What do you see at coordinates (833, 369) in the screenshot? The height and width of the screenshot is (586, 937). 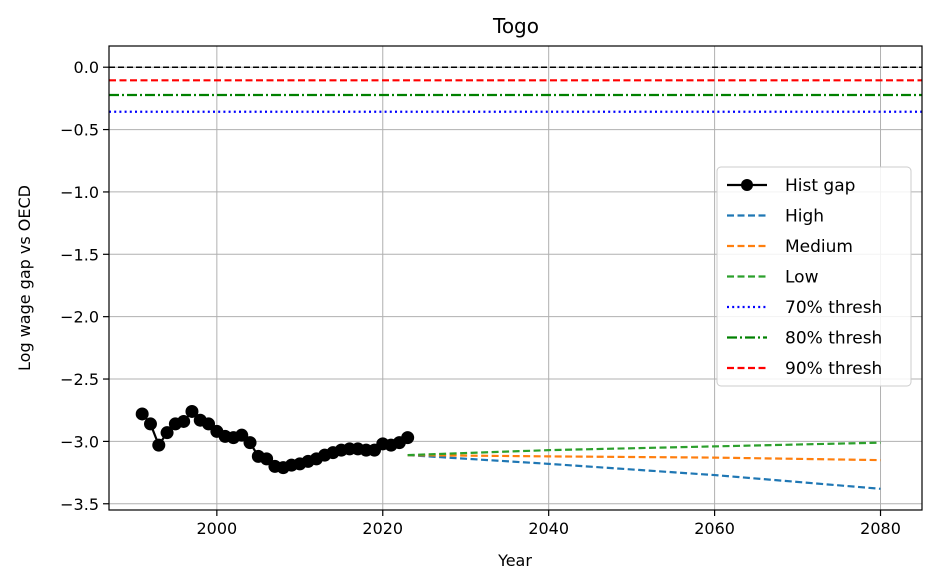 I see `legend-label-90-thresh: 90% thresh` at bounding box center [833, 369].